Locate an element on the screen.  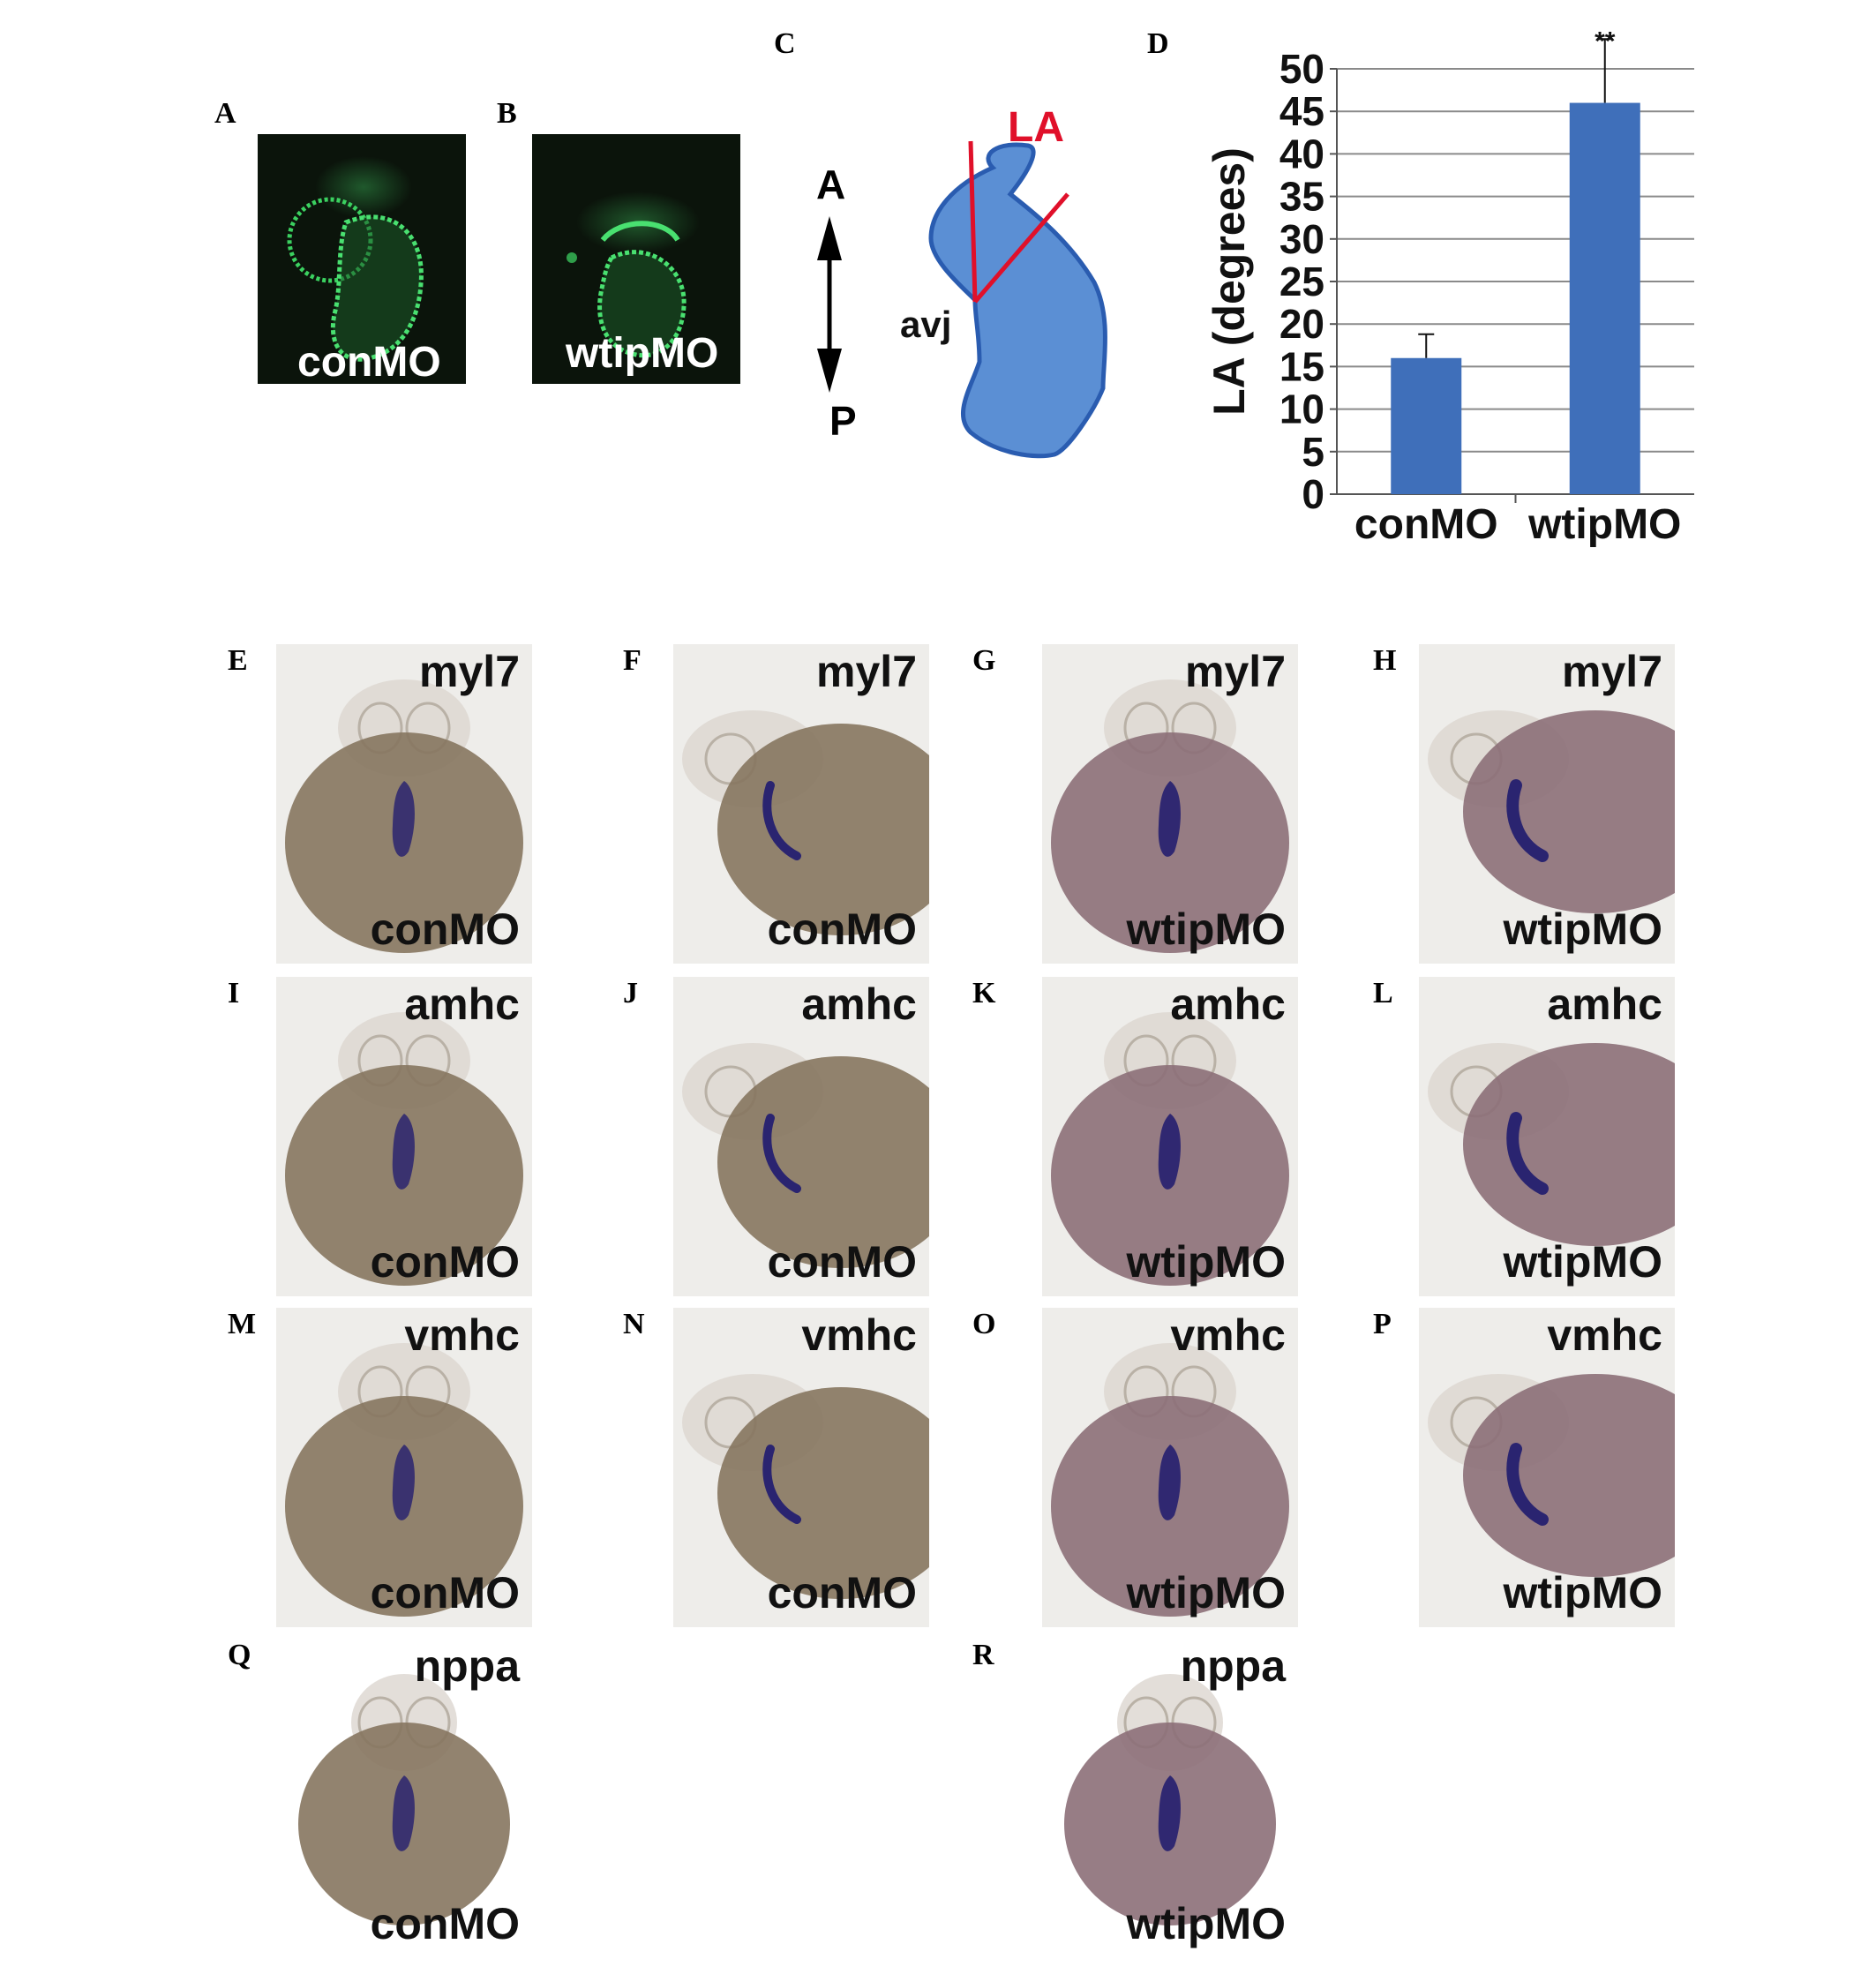
avj-label: avj is located at coordinates (926, 324).